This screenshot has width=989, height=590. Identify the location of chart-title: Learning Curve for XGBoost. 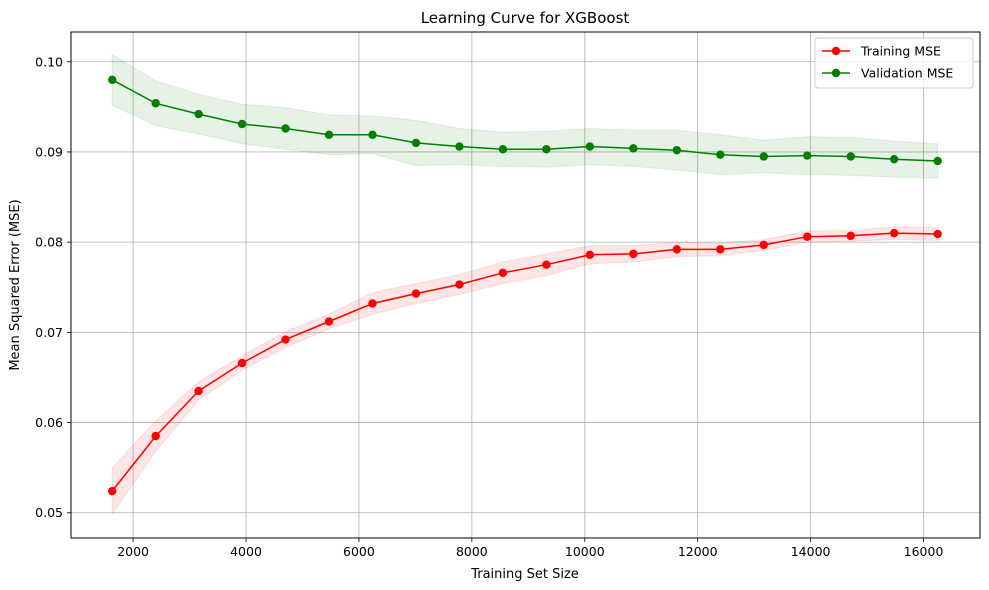
(525, 18).